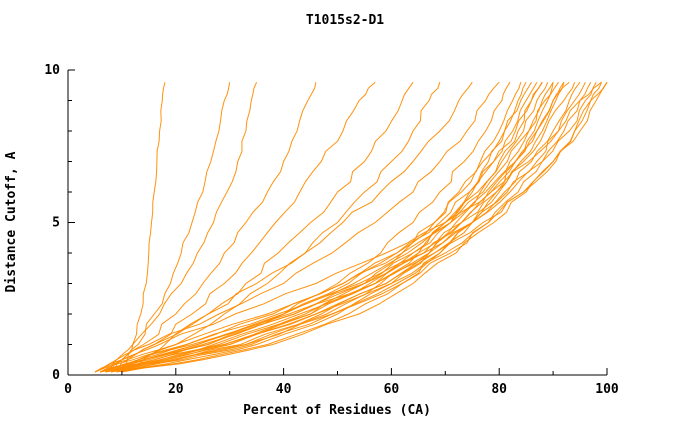 The height and width of the screenshot is (440, 680). I want to click on x-tick-label: 20, so click(176, 389).